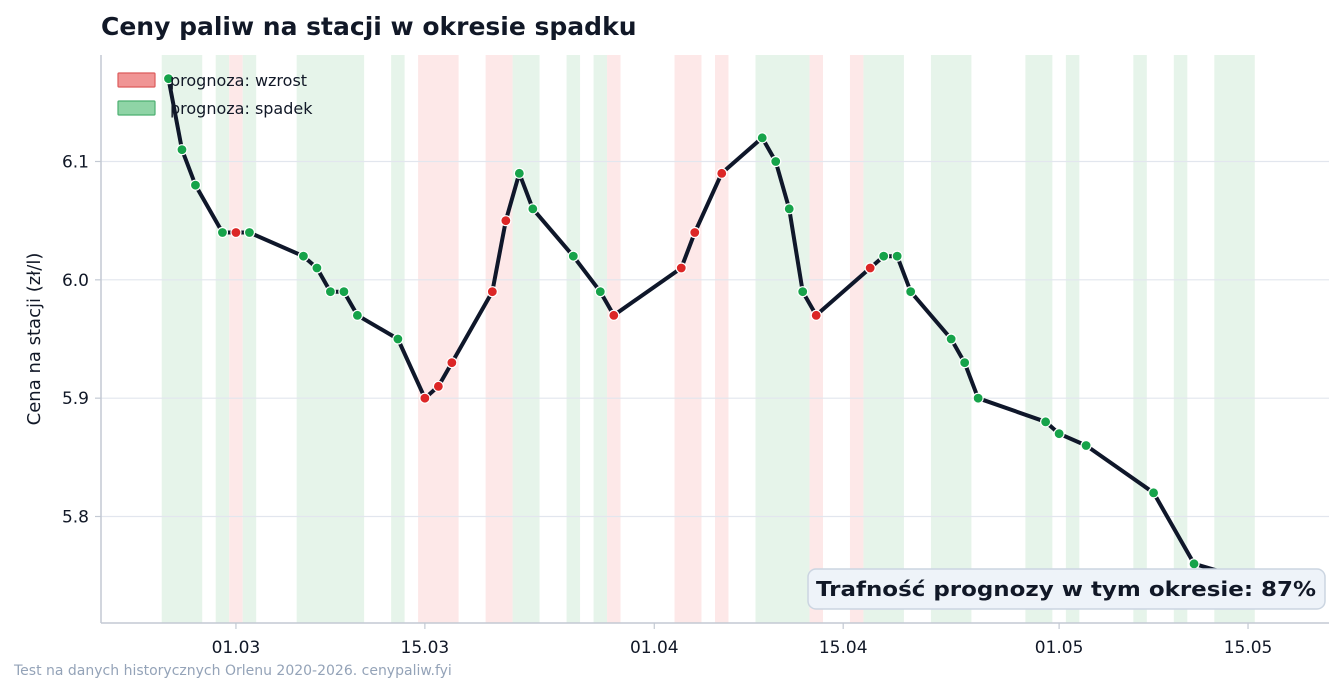  I want to click on accuracy-text: Trafność prognozy w tym okresie: 87%, so click(1066, 589).